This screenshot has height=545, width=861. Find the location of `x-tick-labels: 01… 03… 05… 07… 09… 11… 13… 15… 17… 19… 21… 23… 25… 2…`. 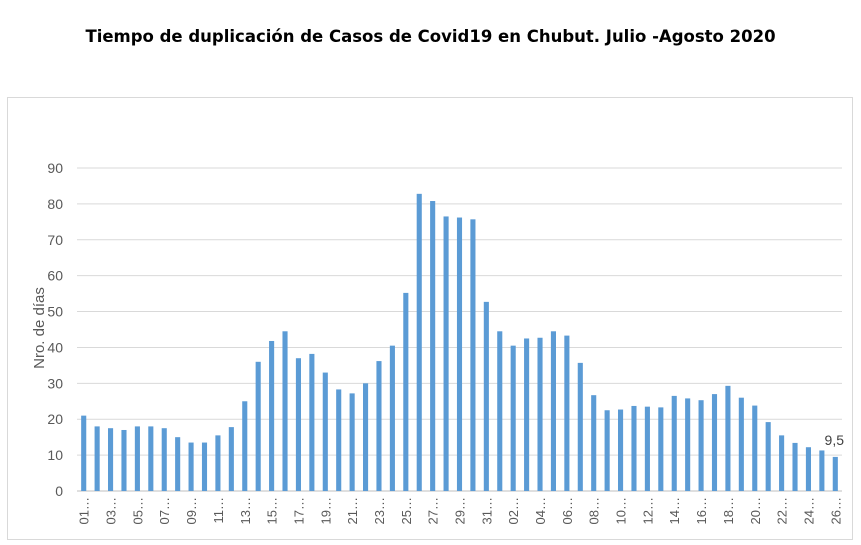

x-tick-labels: 01… 03… 05… 07… 09… 11… 13… 15… 17… 19… 21… 23… 25… 2… is located at coordinates (460, 510).